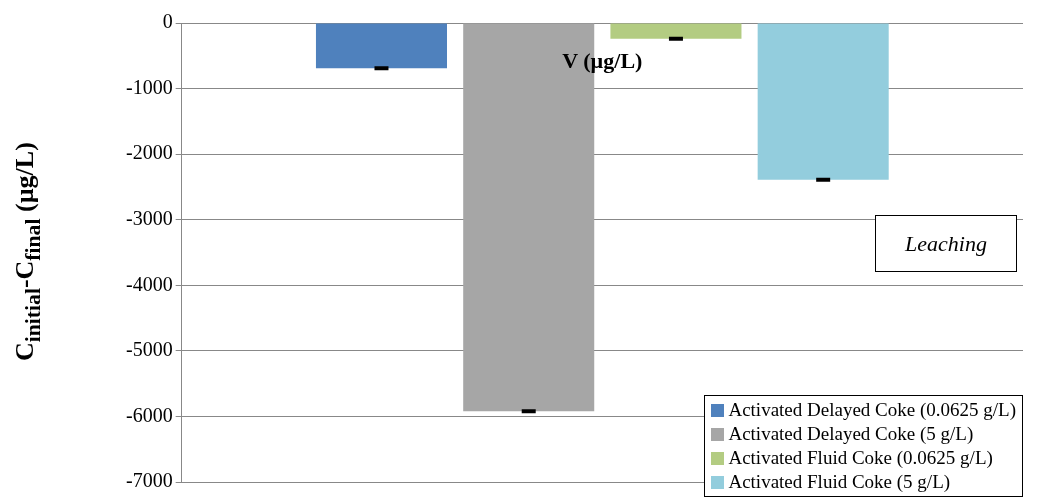  Describe the element at coordinates (851, 434) in the screenshot. I see `legend-label: Activated Delayed Coke (5 g/L)` at that location.